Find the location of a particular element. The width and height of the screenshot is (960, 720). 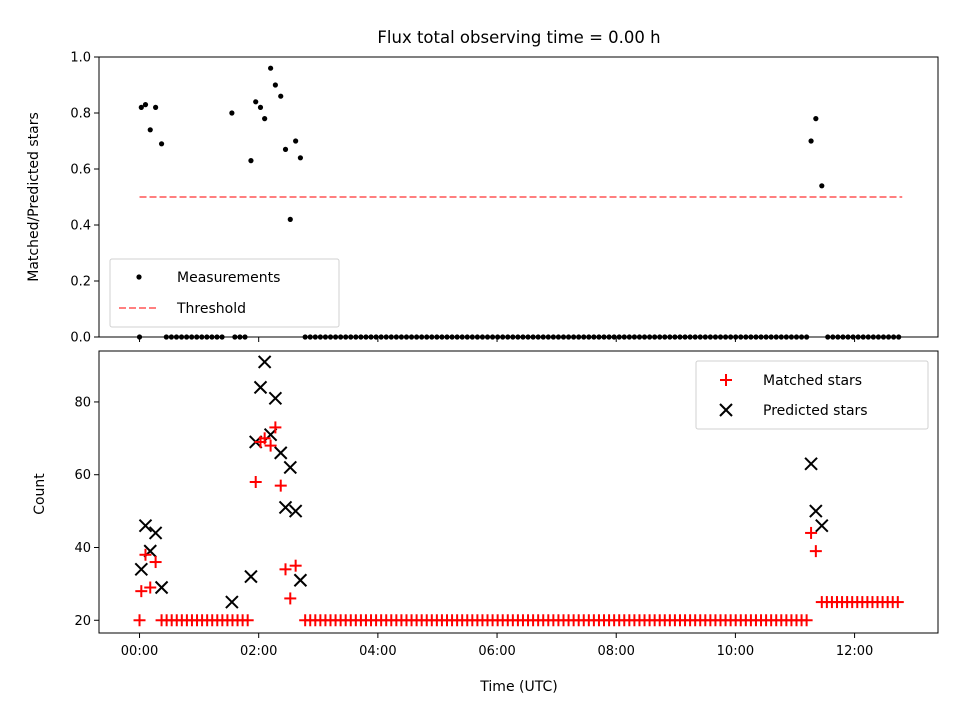

legend-matched-marker is located at coordinates (726, 380).